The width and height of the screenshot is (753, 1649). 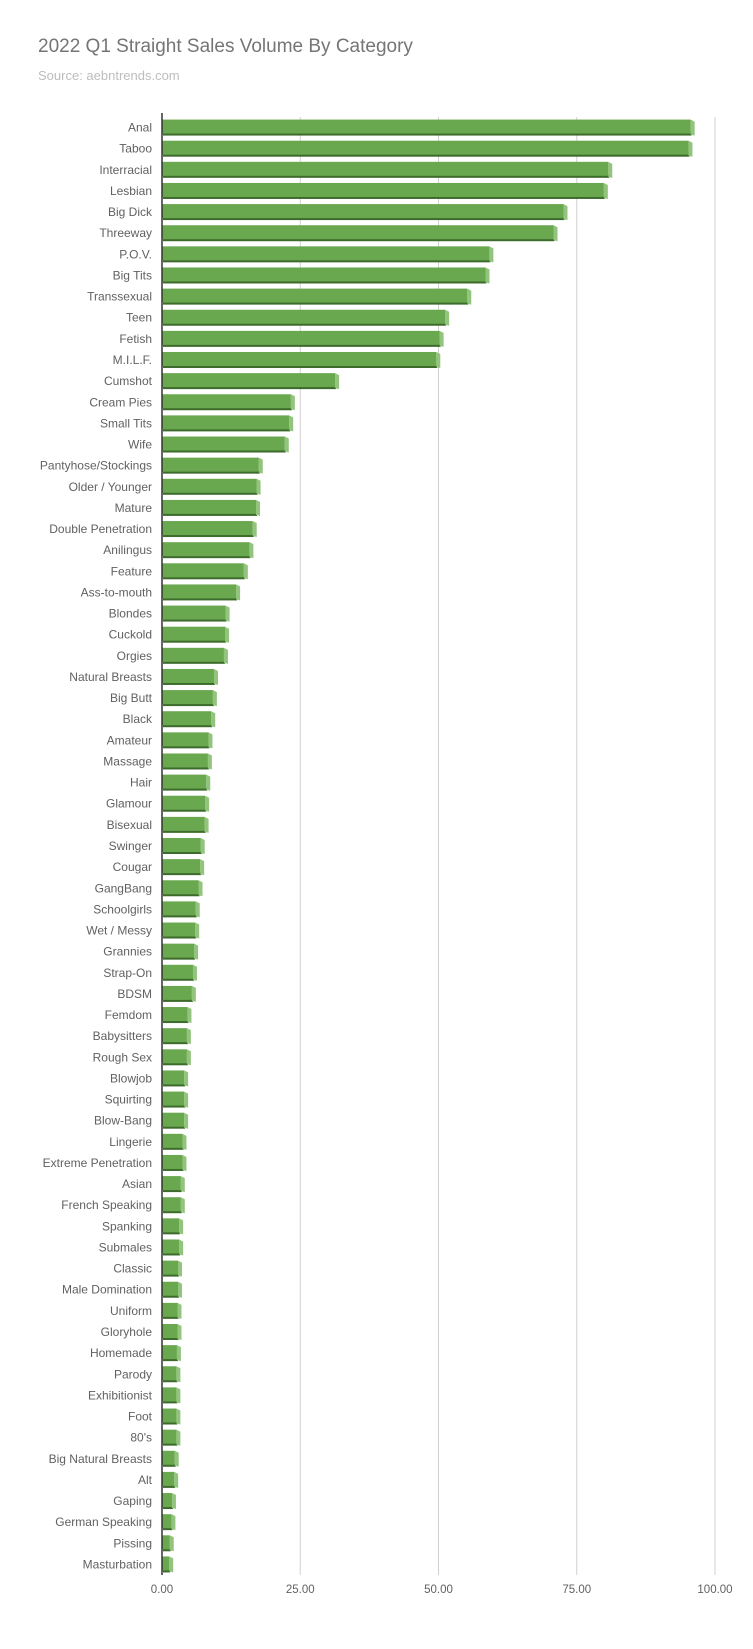 I want to click on category-label: Ass-to-mouth, so click(x=116, y=592).